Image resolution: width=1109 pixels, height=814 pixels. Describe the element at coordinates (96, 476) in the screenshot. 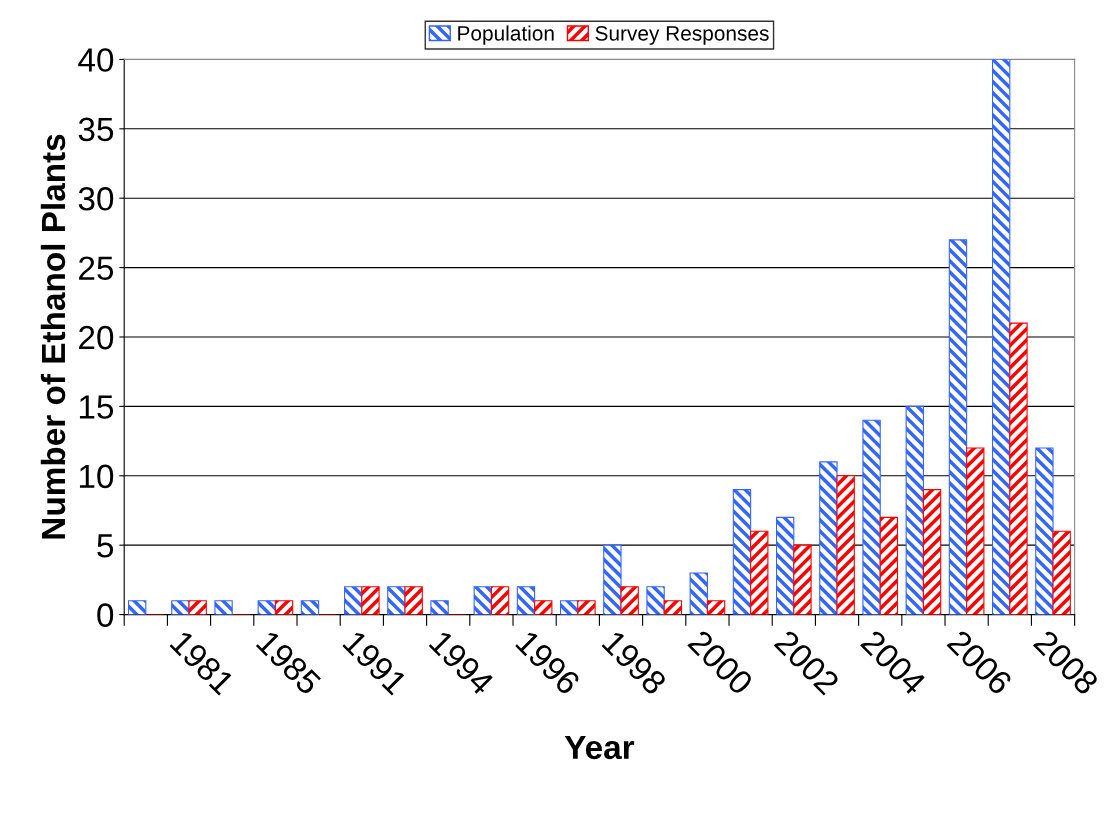

I see `y-tick-label: 10` at that location.